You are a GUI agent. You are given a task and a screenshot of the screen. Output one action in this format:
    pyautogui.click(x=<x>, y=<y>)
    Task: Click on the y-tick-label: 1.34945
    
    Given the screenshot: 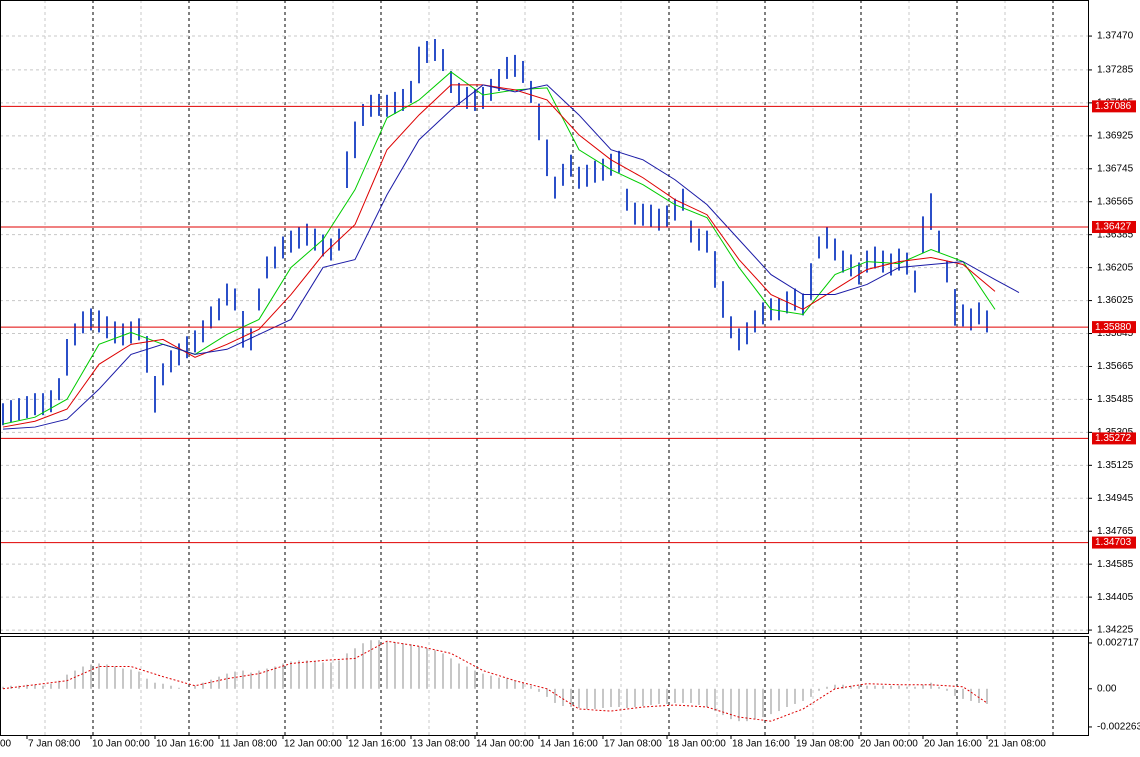 What is the action you would take?
    pyautogui.click(x=1115, y=498)
    